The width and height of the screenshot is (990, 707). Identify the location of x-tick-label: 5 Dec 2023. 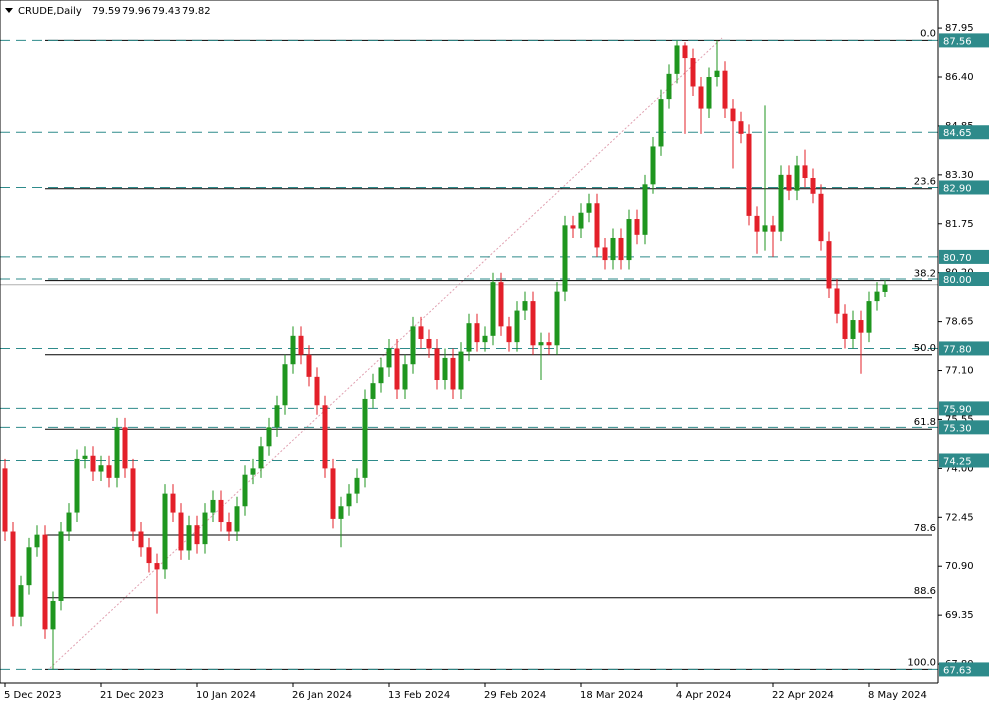
(33, 695).